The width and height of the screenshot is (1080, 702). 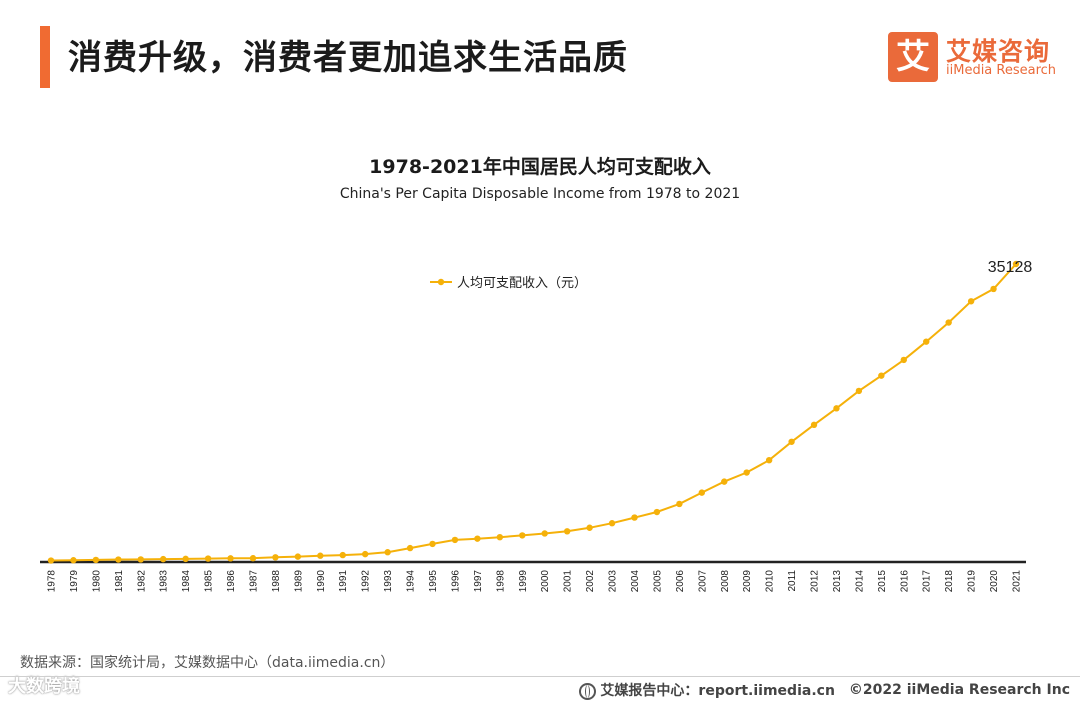 I want to click on x-tick-label-1990: 1990, so click(x=321, y=581).